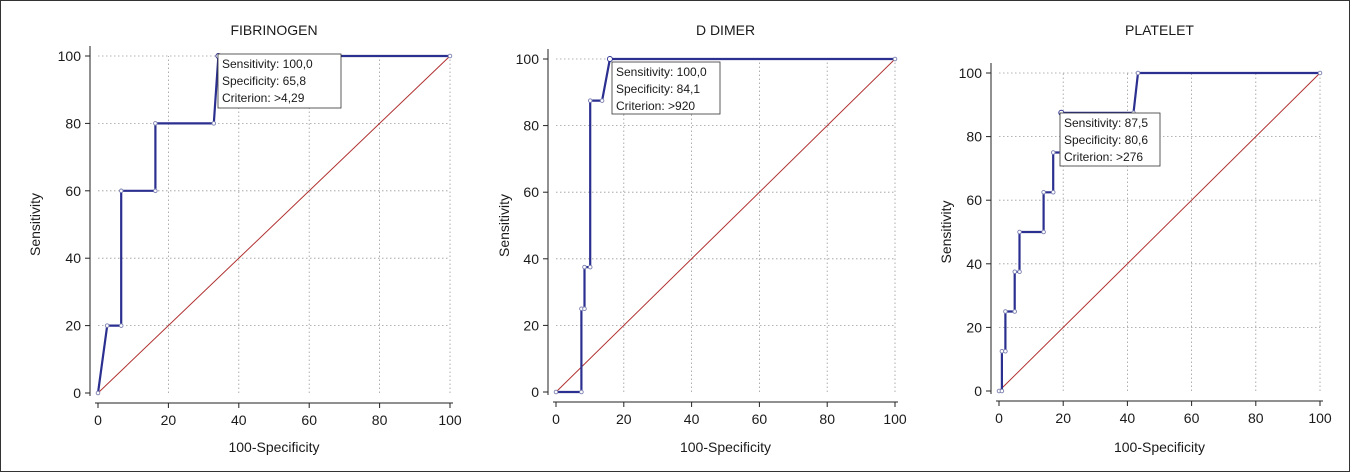 The height and width of the screenshot is (472, 1350). I want to click on annotation-text: Specificity: 65,8, so click(264, 81).